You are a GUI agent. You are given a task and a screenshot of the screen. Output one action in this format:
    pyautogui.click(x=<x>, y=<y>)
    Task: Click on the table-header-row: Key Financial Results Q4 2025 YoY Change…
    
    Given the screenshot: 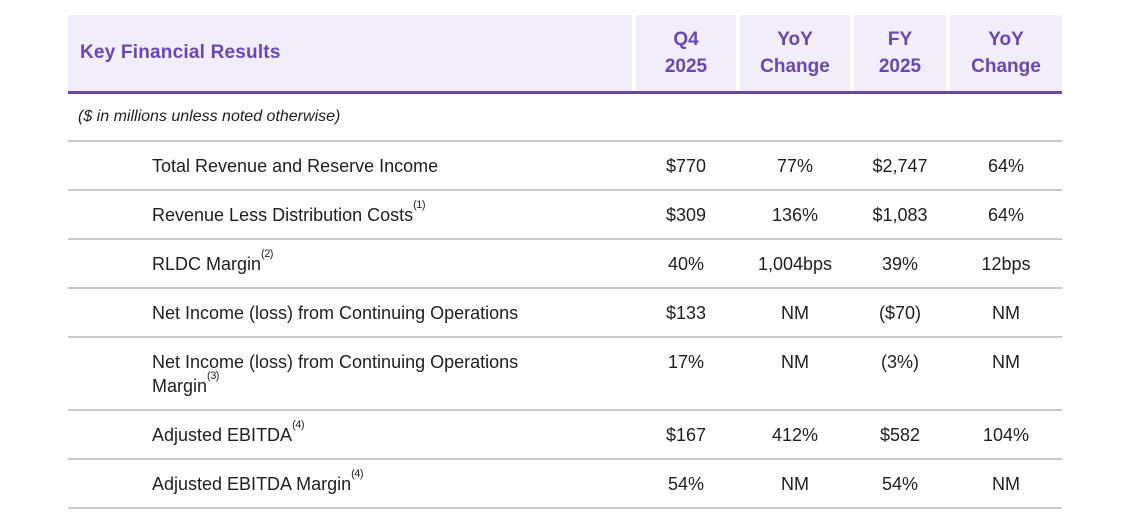 What is the action you would take?
    pyautogui.click(x=565, y=54)
    